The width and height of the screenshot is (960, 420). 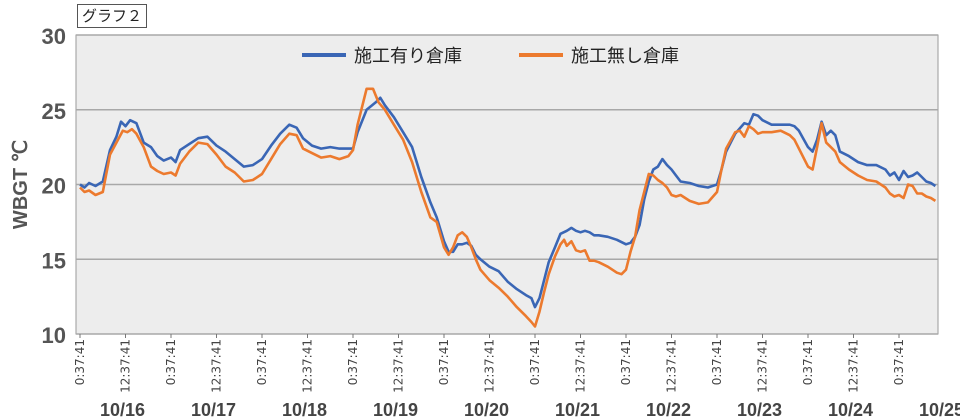 I want to click on y-tick-label: 25, so click(x=54, y=111).